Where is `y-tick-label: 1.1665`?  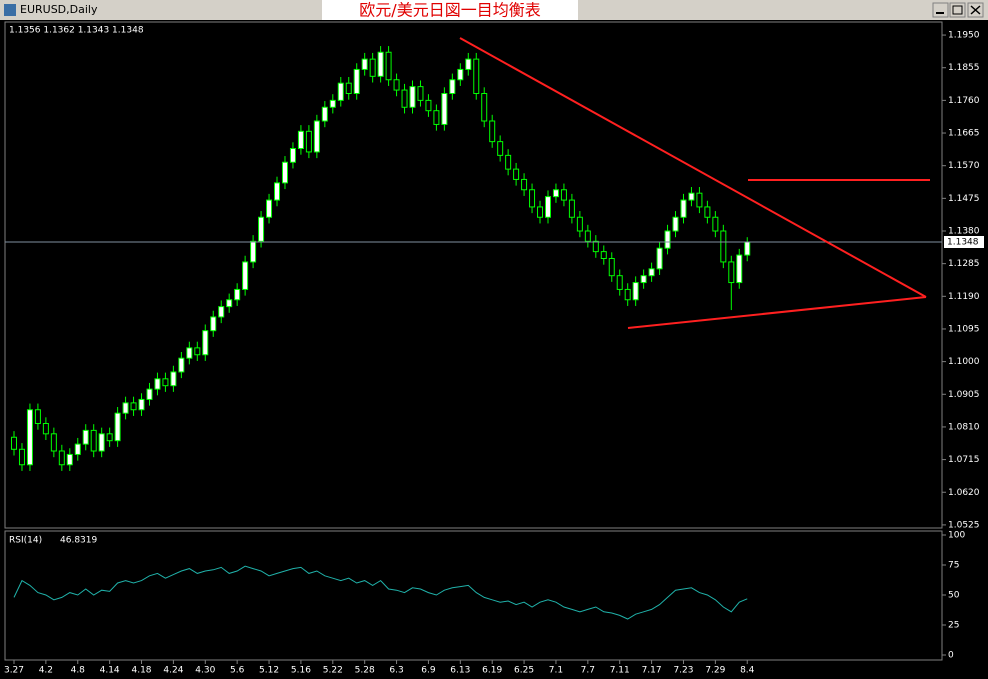 y-tick-label: 1.1665 is located at coordinates (964, 134).